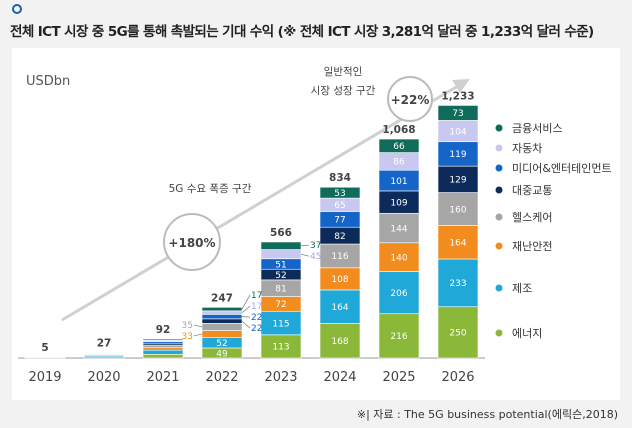  I want to click on data-label: 140, so click(398, 258).